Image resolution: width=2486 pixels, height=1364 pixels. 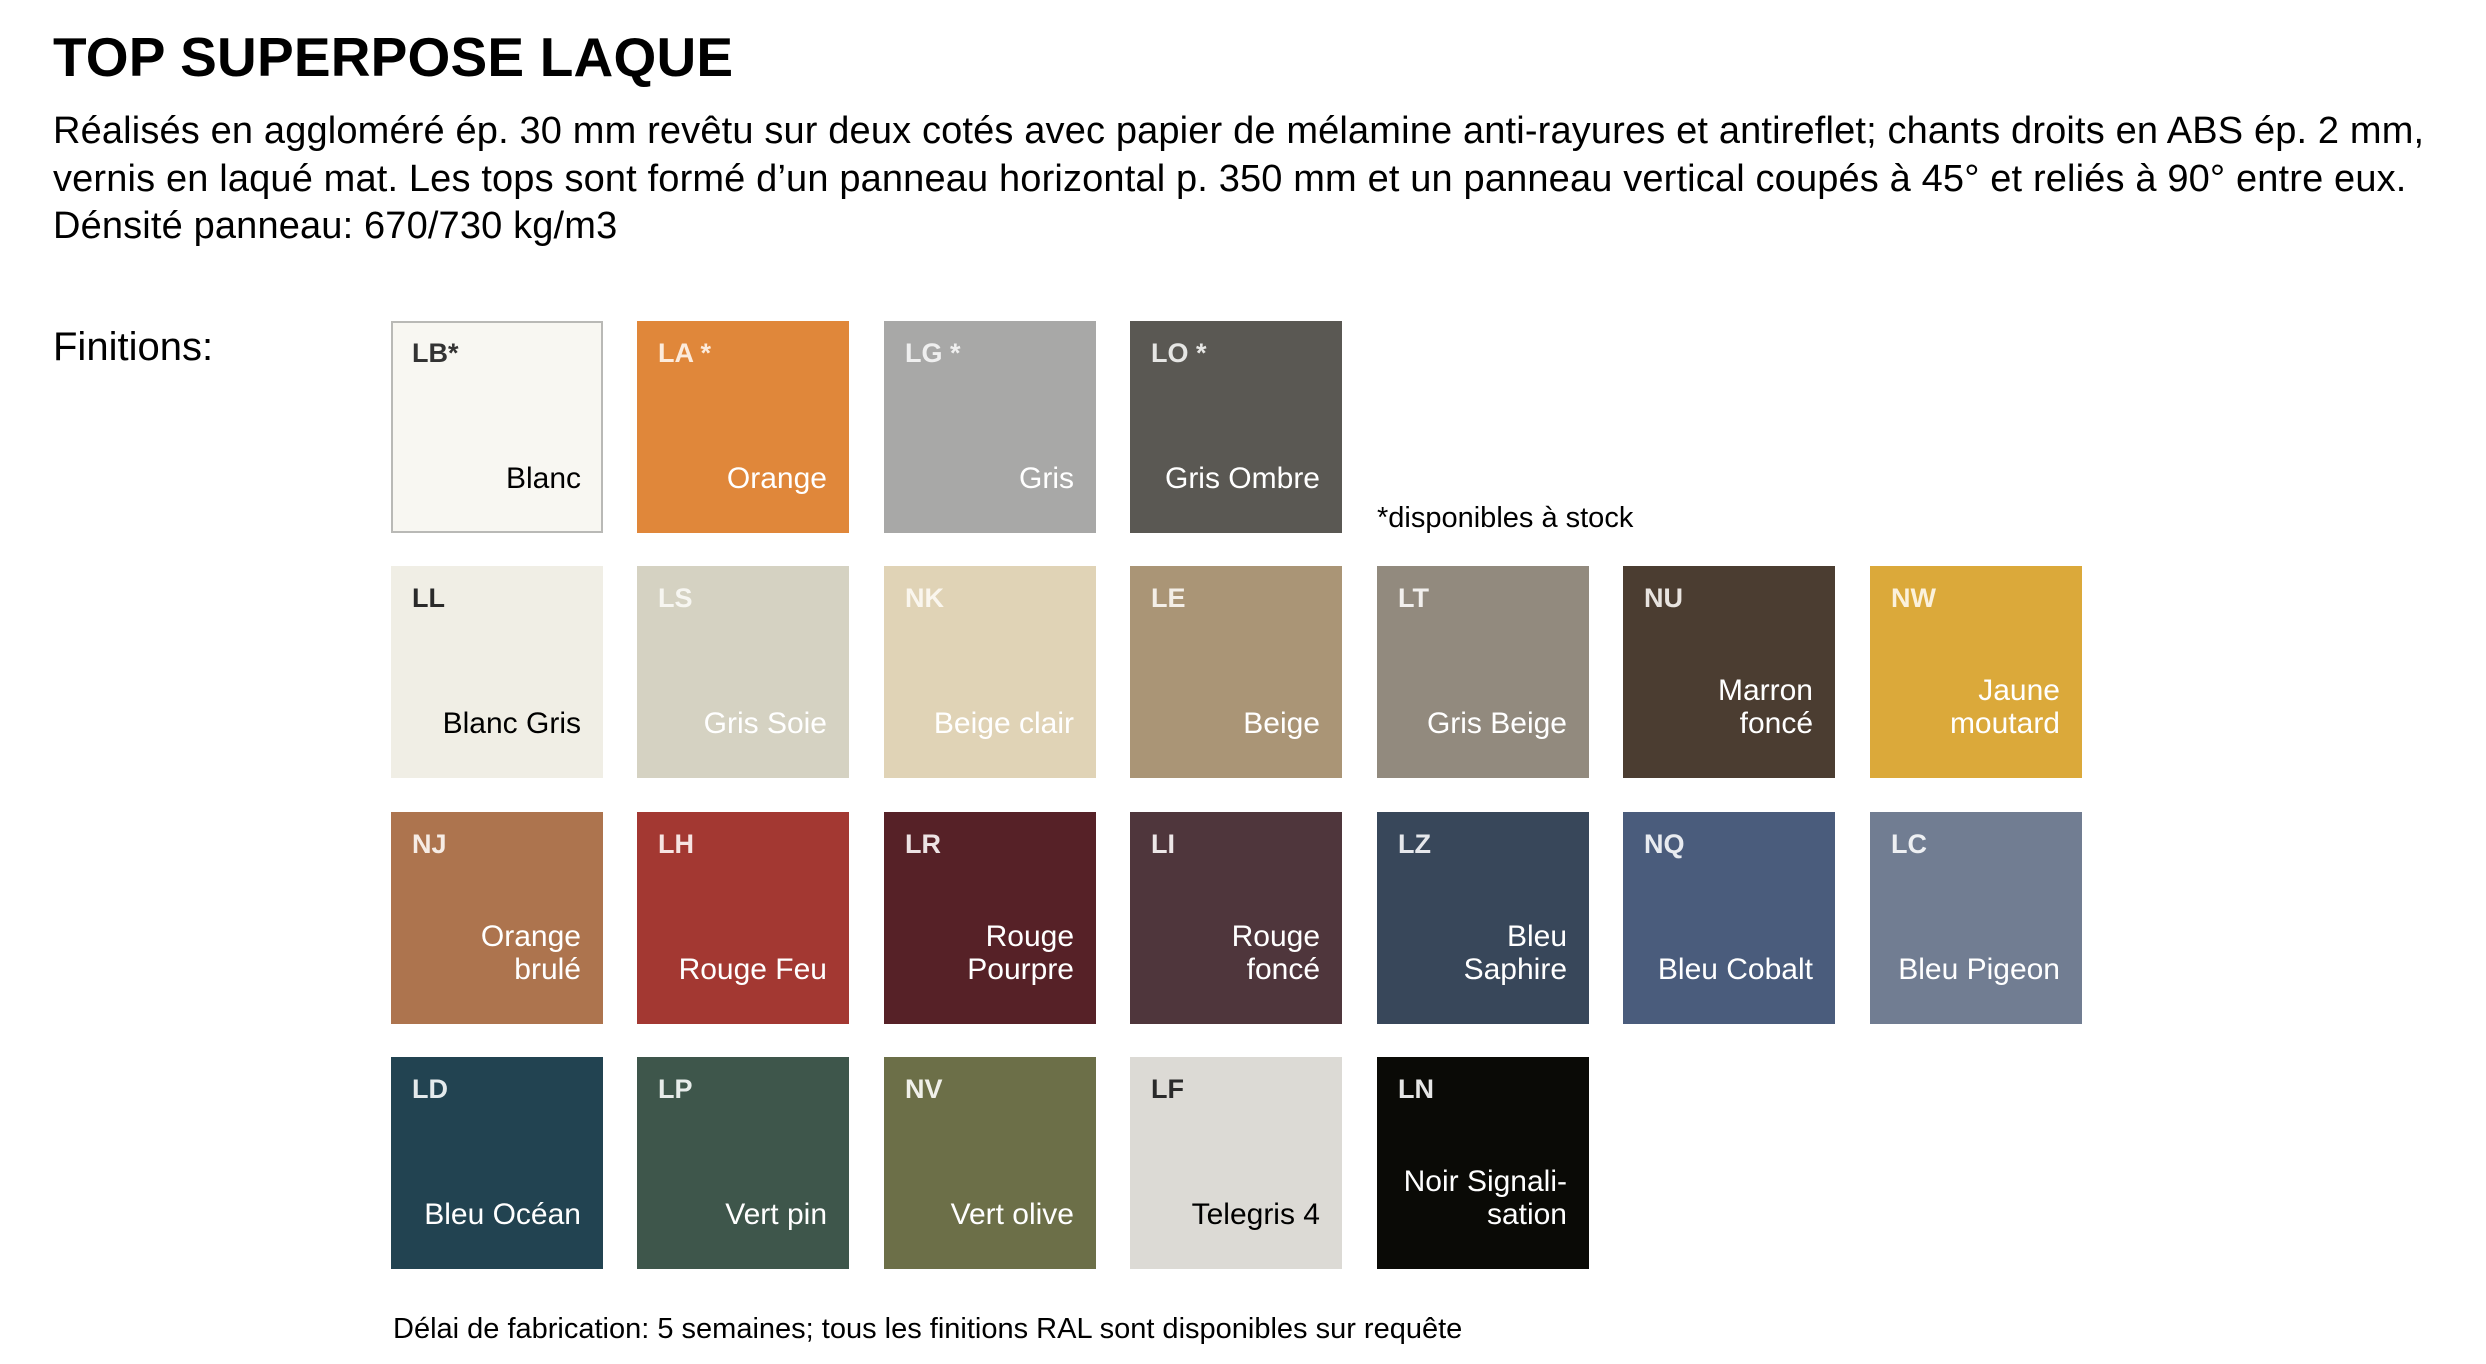 I want to click on swatch-name: Gris Soie, so click(x=765, y=723).